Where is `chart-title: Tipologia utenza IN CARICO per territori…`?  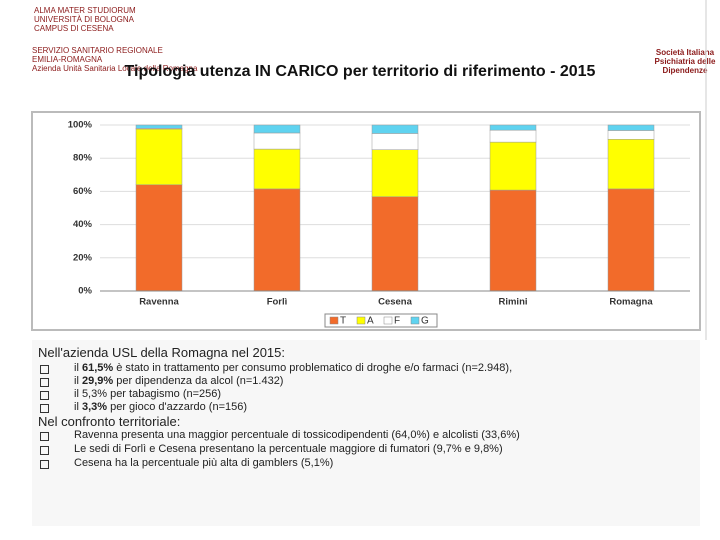 chart-title: Tipologia utenza IN CARICO per territori… is located at coordinates (360, 71).